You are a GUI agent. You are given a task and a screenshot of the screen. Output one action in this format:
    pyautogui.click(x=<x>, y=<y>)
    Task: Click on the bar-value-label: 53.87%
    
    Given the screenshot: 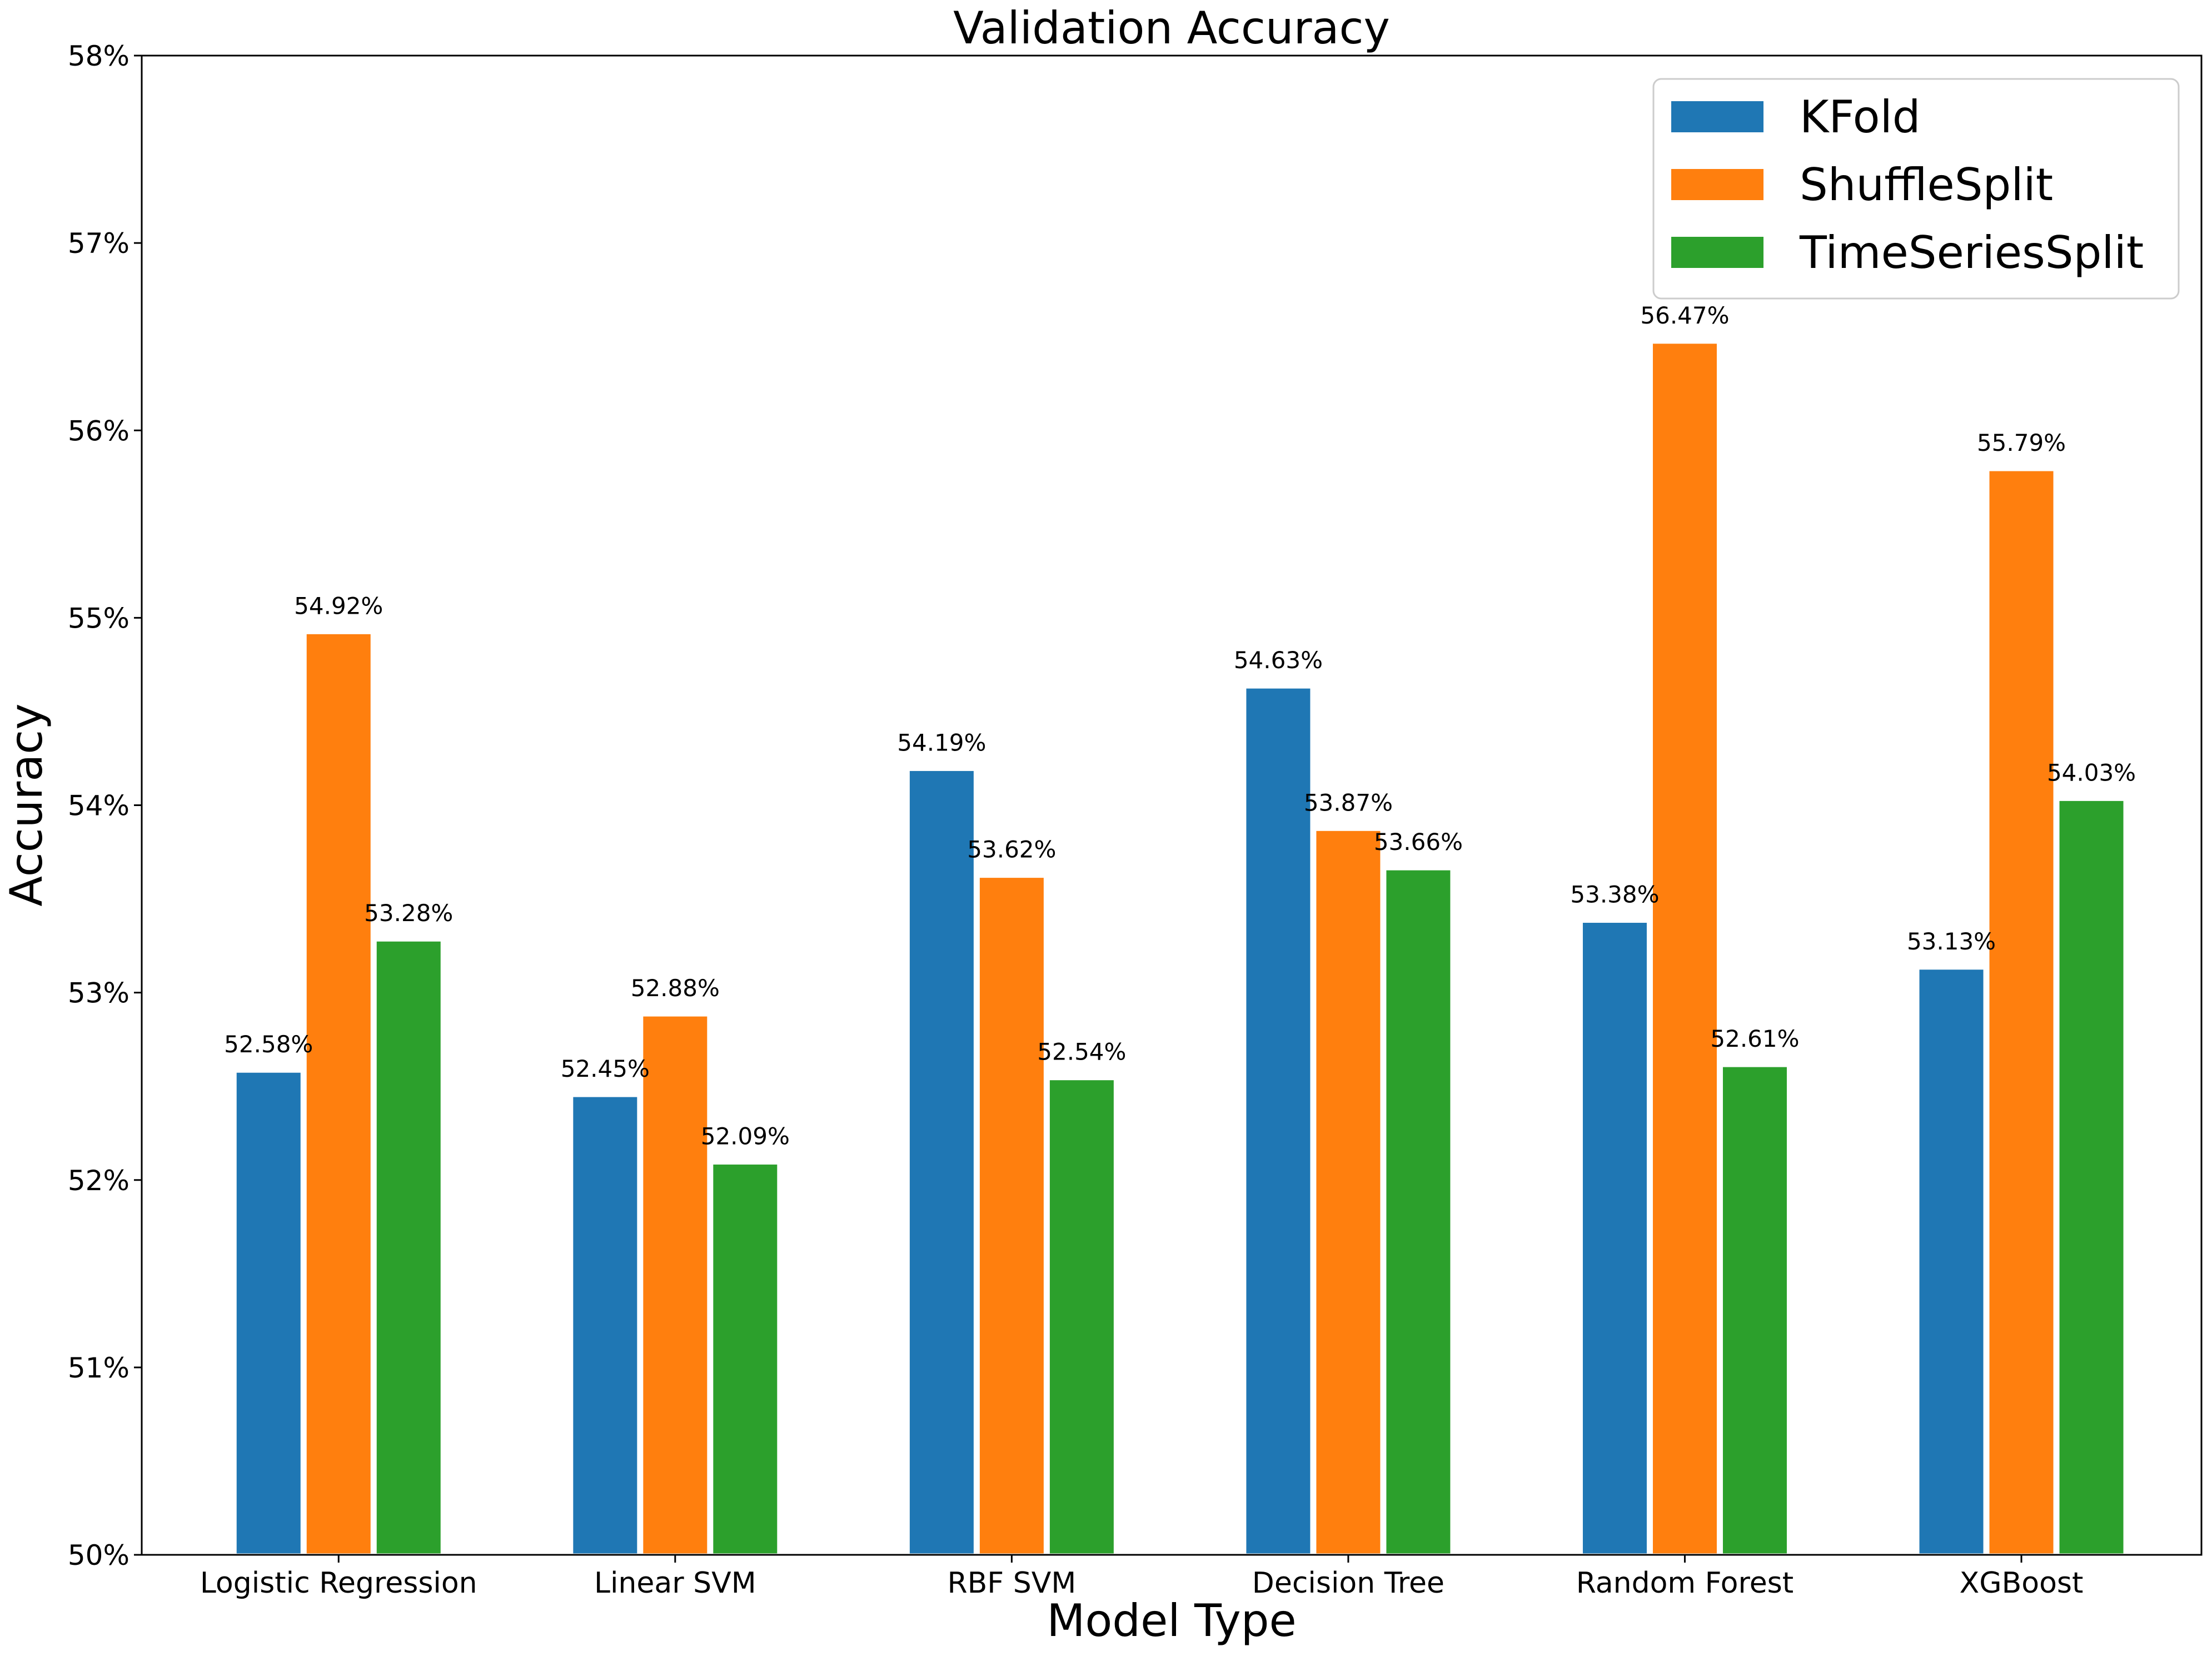 What is the action you would take?
    pyautogui.click(x=1349, y=803)
    